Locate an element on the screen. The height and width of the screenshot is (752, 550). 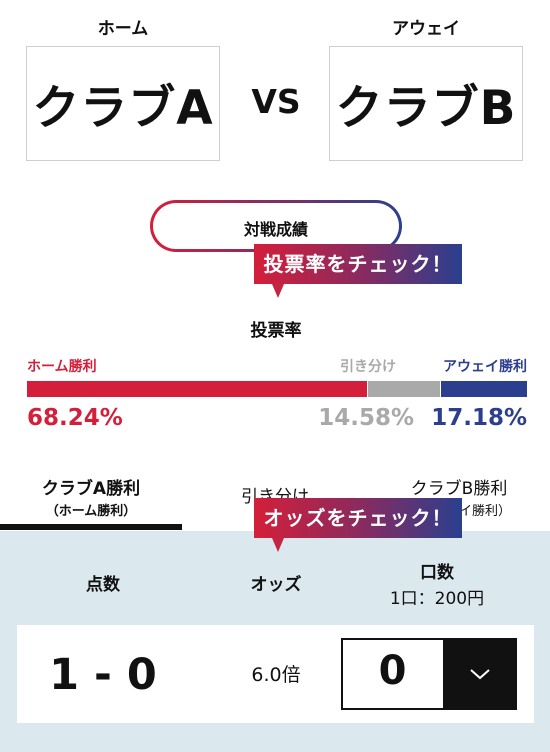
head-to-head-button: 対戦成績 is located at coordinates (276, 226).